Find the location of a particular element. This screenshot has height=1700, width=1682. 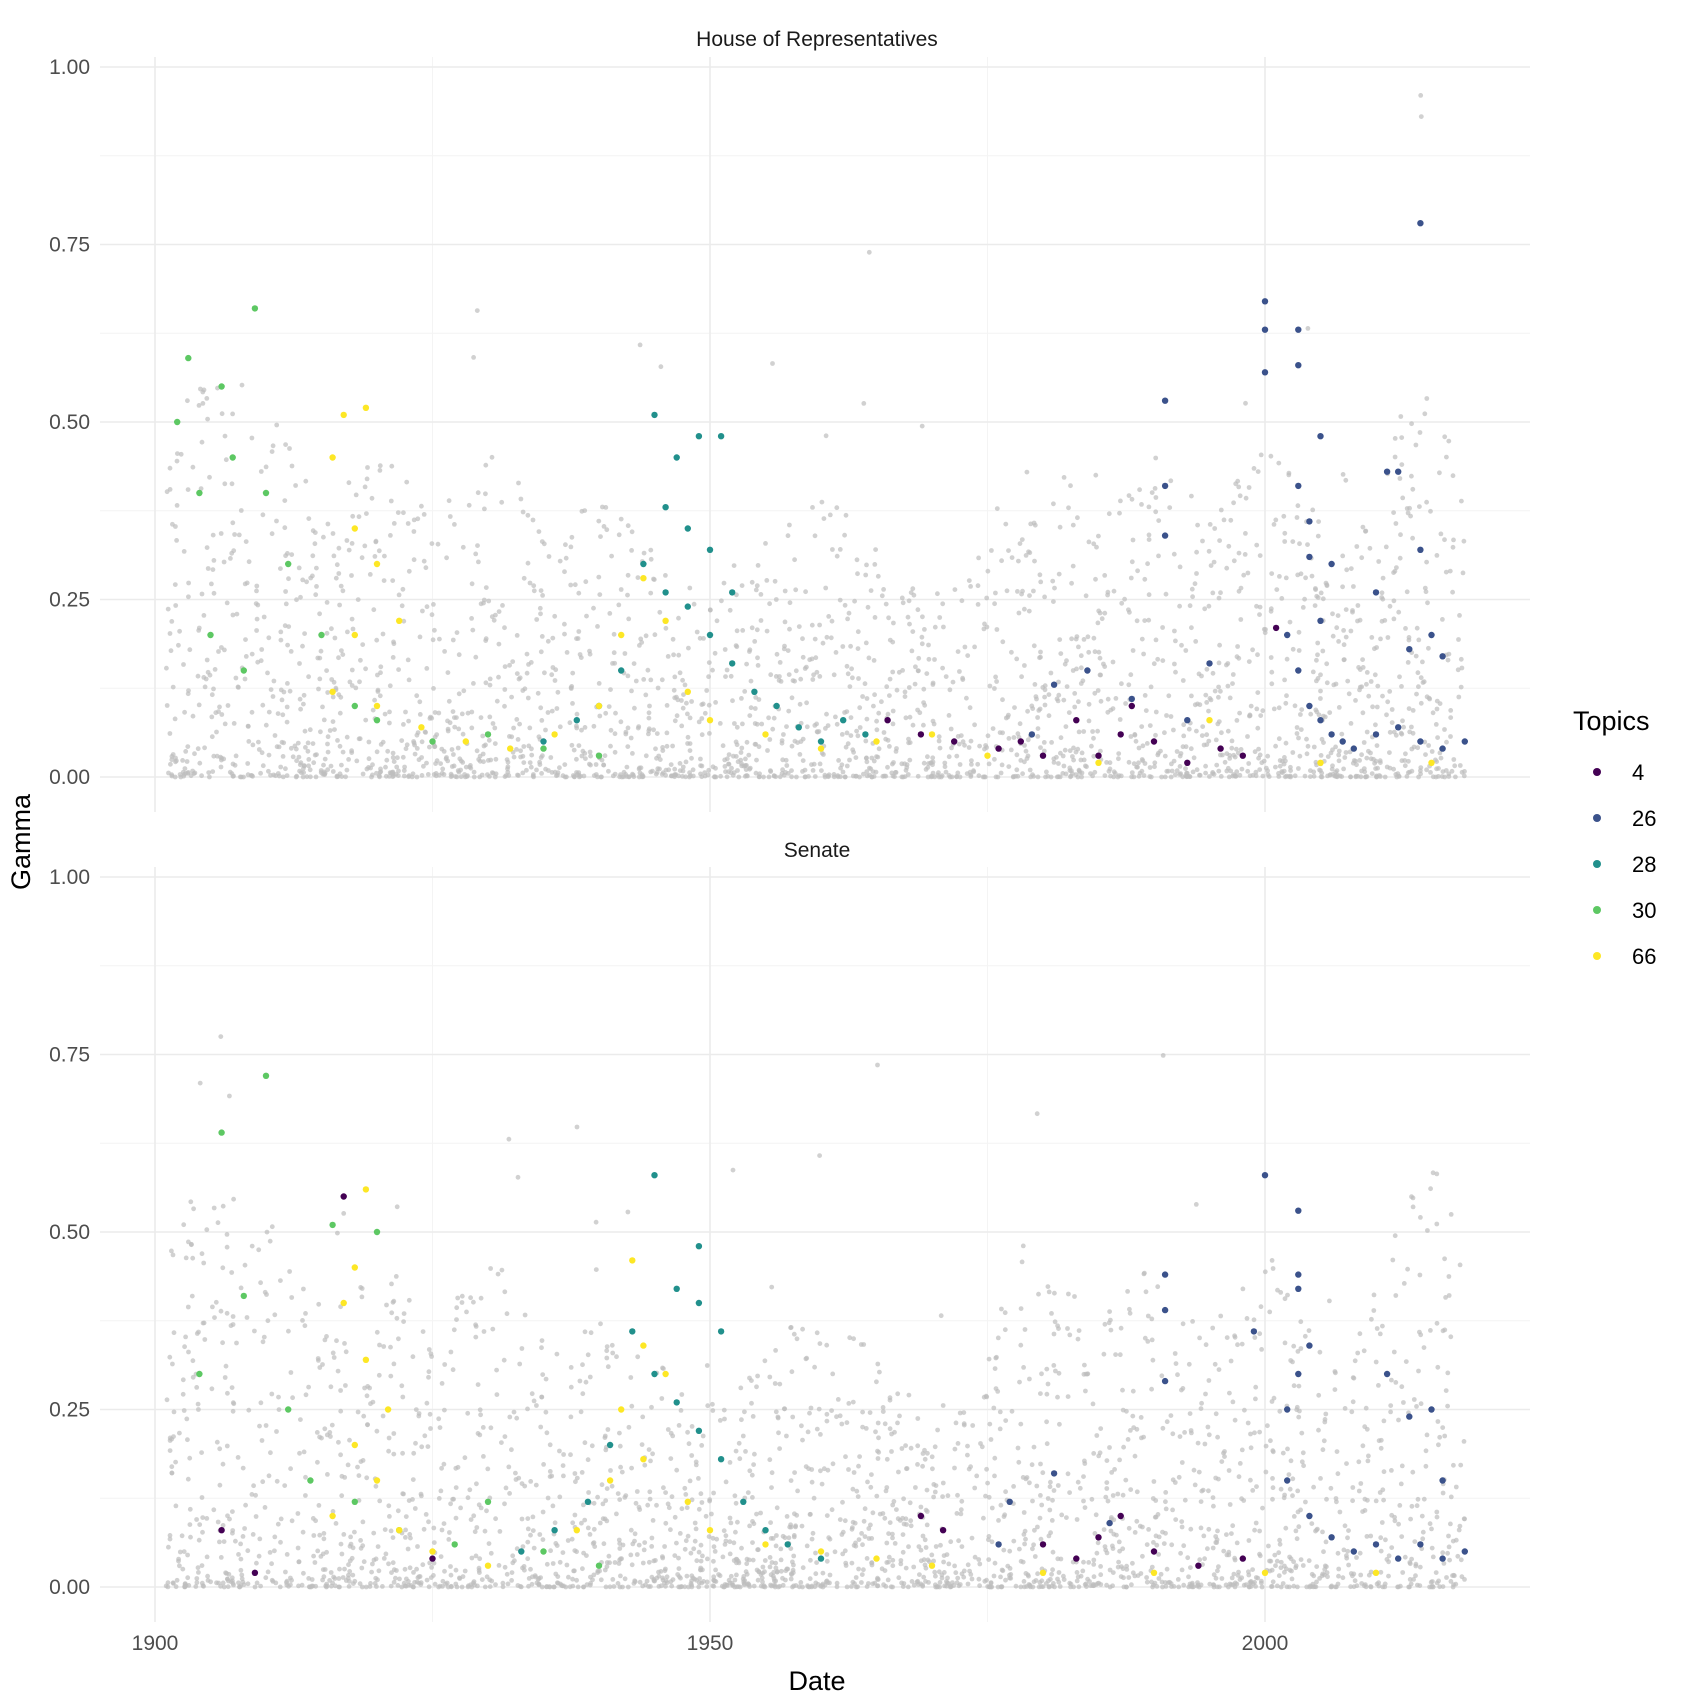

panel-senate-y-ticks: 0.00 0.25 0.50 0.75 1.00 is located at coordinates (69, 1232).